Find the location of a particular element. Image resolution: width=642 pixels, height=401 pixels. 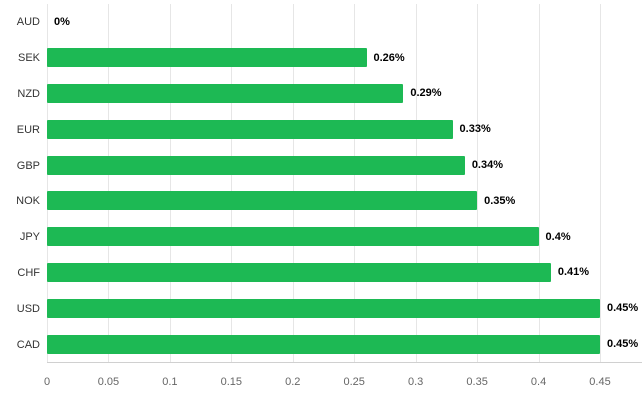

bar-value-label: 0.4% is located at coordinates (558, 236).